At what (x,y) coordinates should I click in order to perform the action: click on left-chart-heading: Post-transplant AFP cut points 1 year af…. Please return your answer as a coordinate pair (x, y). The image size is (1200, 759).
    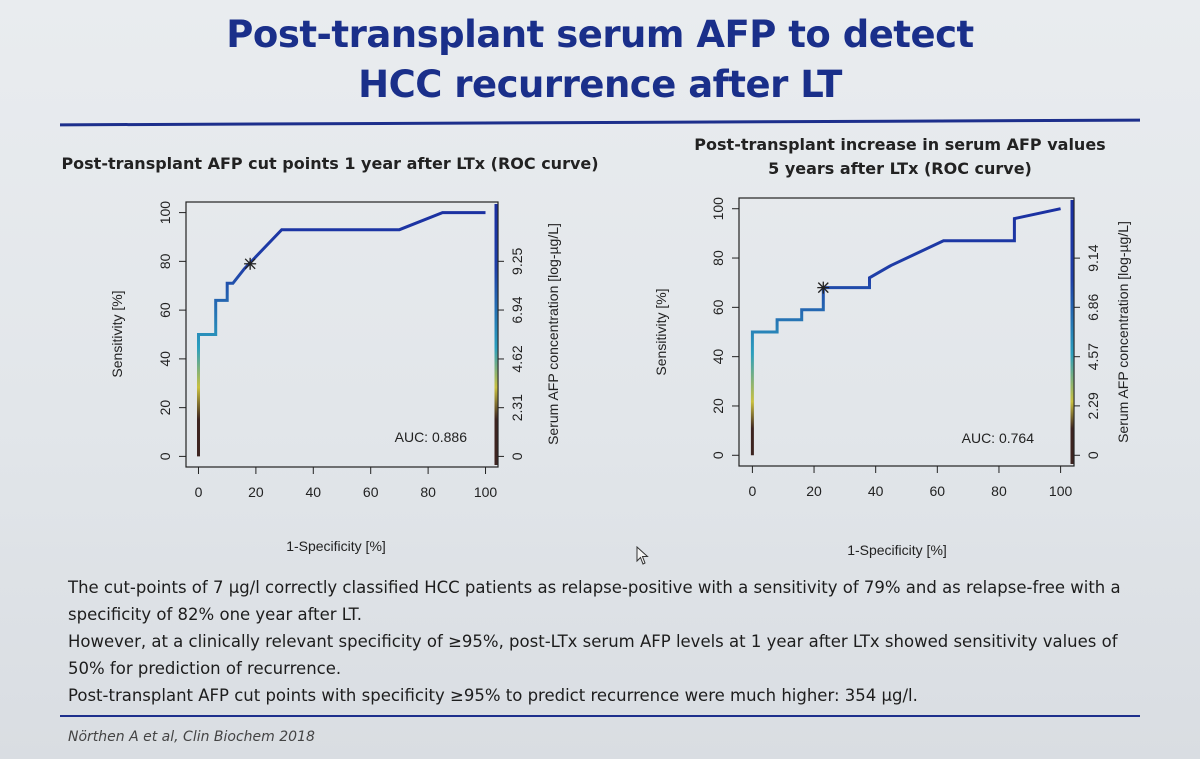
    Looking at the image, I should click on (330, 163).